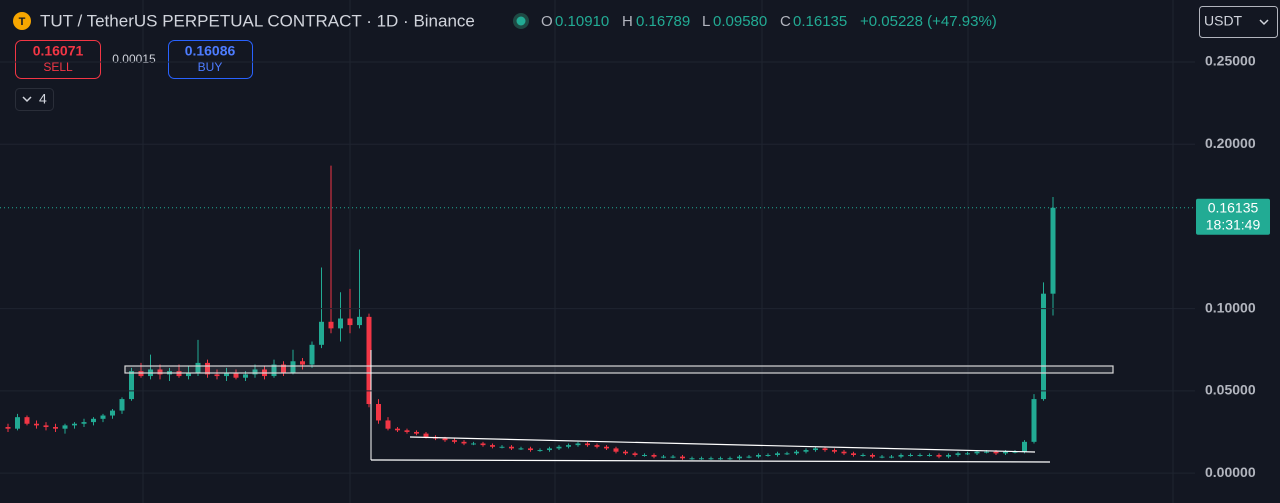  I want to click on last-price-tag, so click(1233, 216).